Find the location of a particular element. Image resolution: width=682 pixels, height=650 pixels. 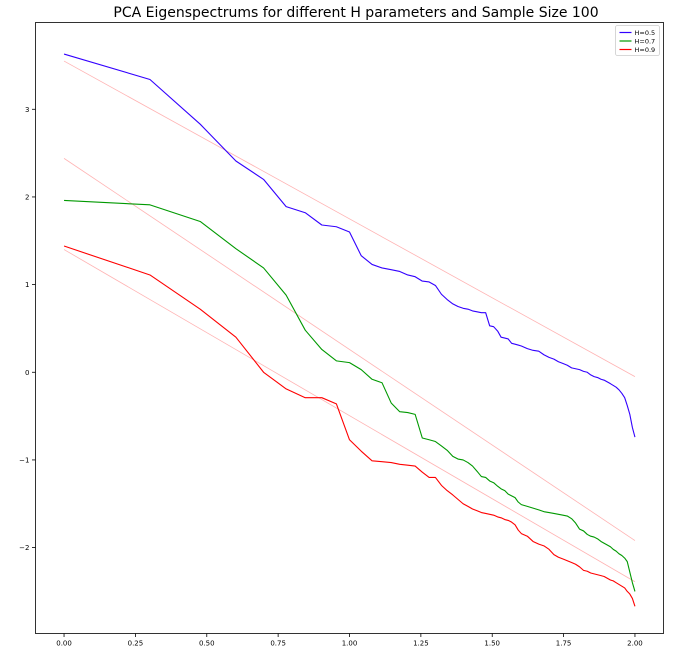

legend-label: H=0.7 is located at coordinates (645, 41).